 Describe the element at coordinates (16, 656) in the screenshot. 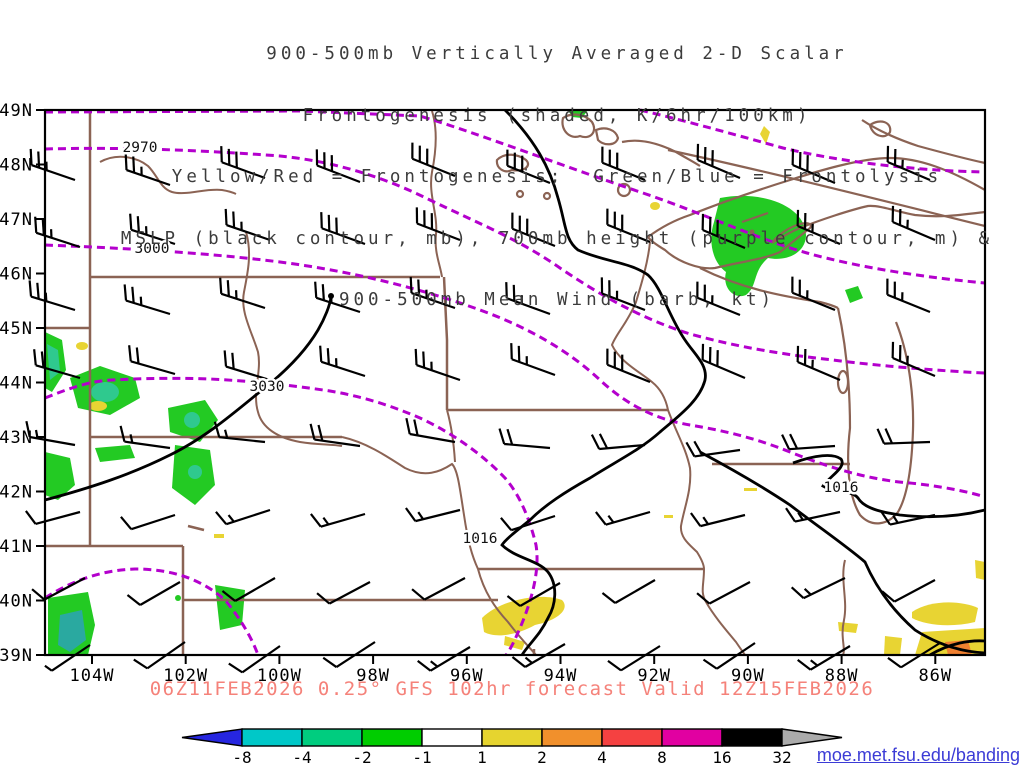

I see `svg-text: 39N` at that location.